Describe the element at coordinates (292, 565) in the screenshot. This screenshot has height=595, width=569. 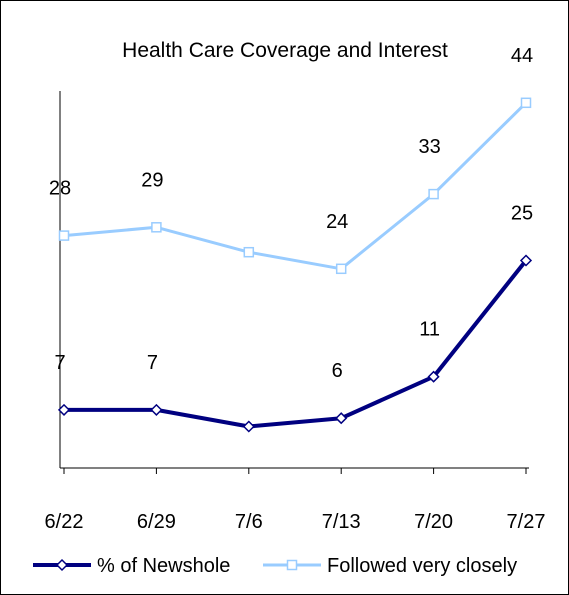
I see `legend-marker-followed` at that location.